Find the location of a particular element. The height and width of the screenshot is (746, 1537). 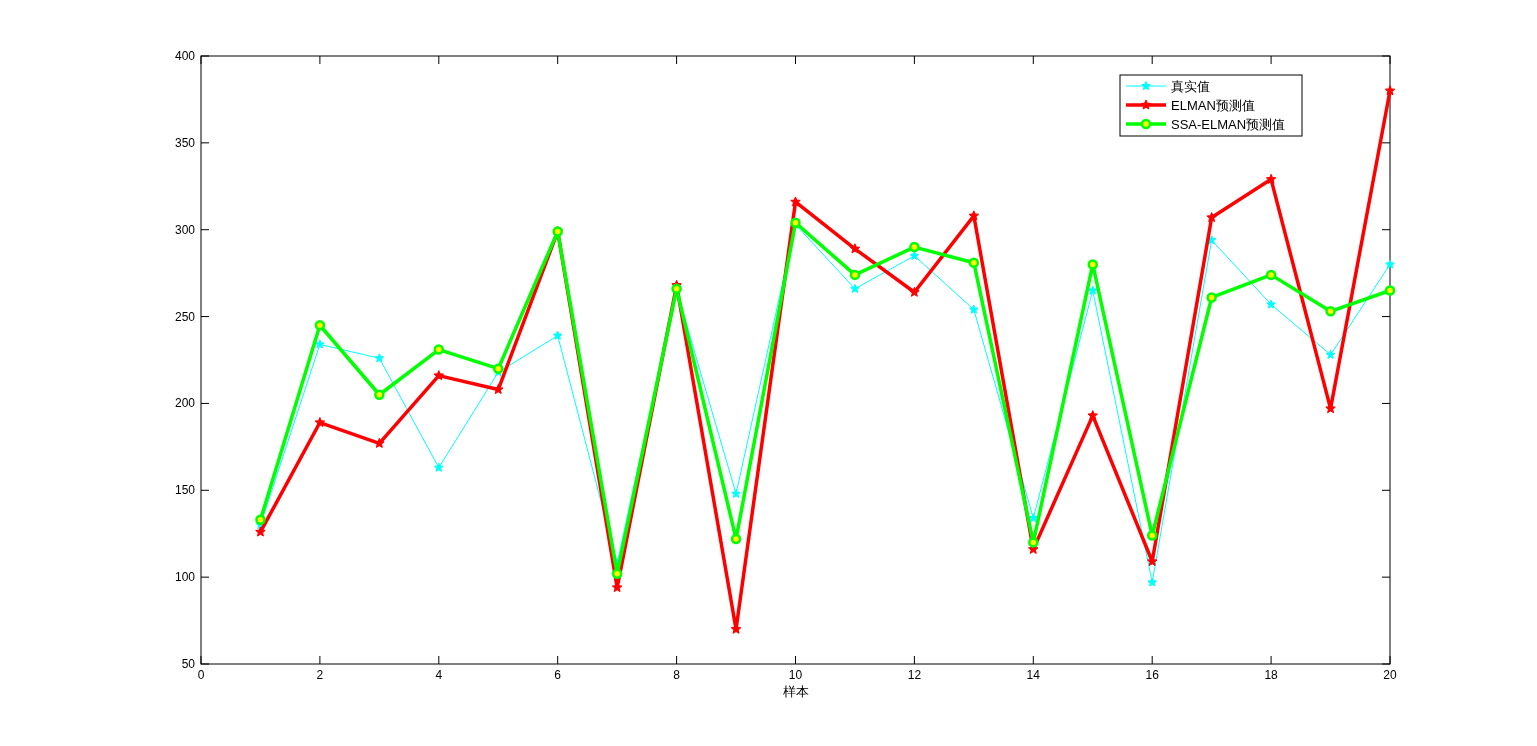

x-tick-label: 14 is located at coordinates (1033, 675).